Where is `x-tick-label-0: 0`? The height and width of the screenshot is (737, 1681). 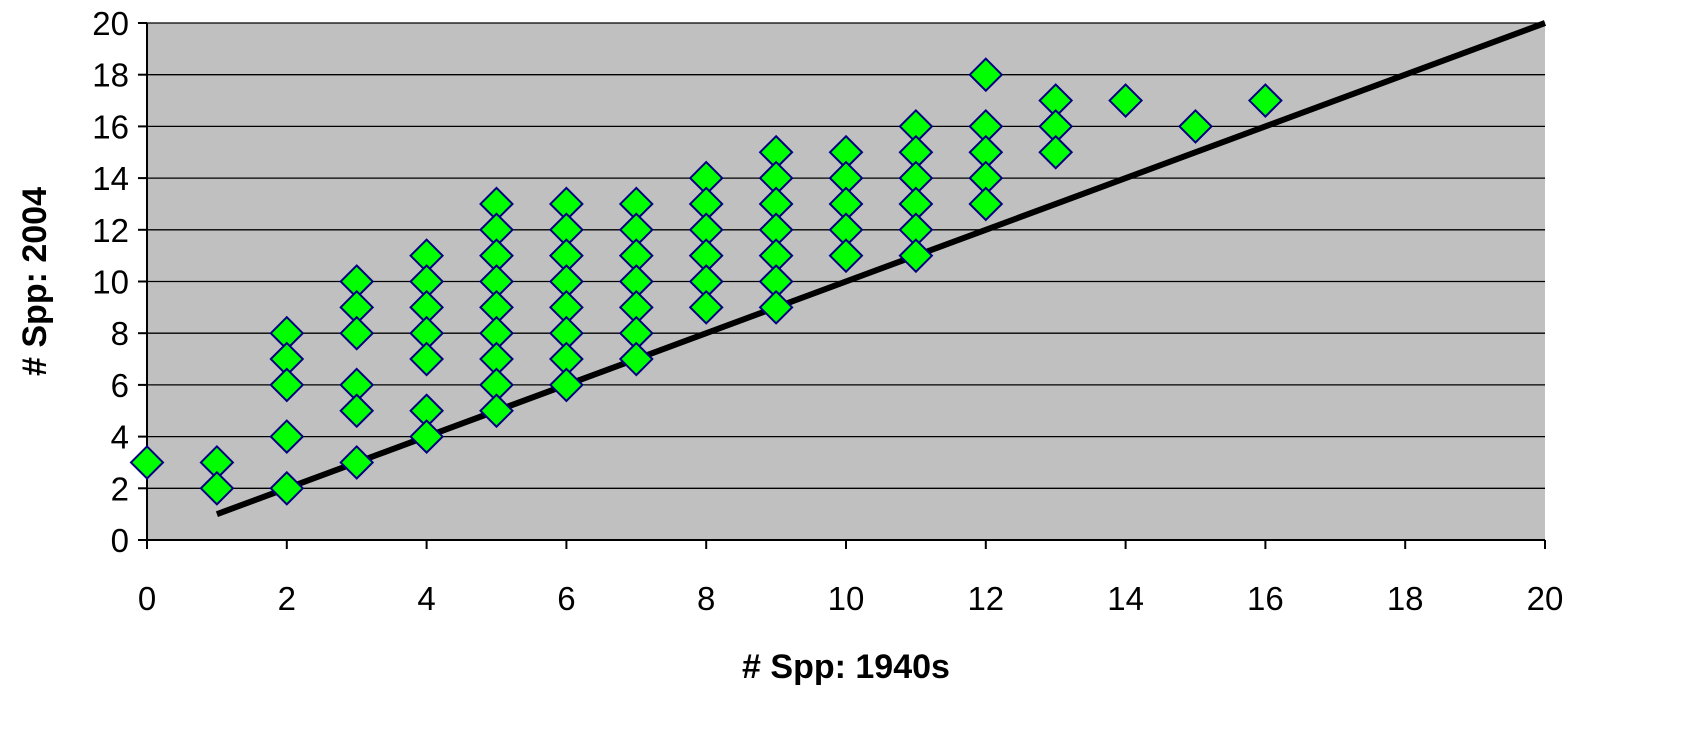
x-tick-label-0: 0 is located at coordinates (147, 598).